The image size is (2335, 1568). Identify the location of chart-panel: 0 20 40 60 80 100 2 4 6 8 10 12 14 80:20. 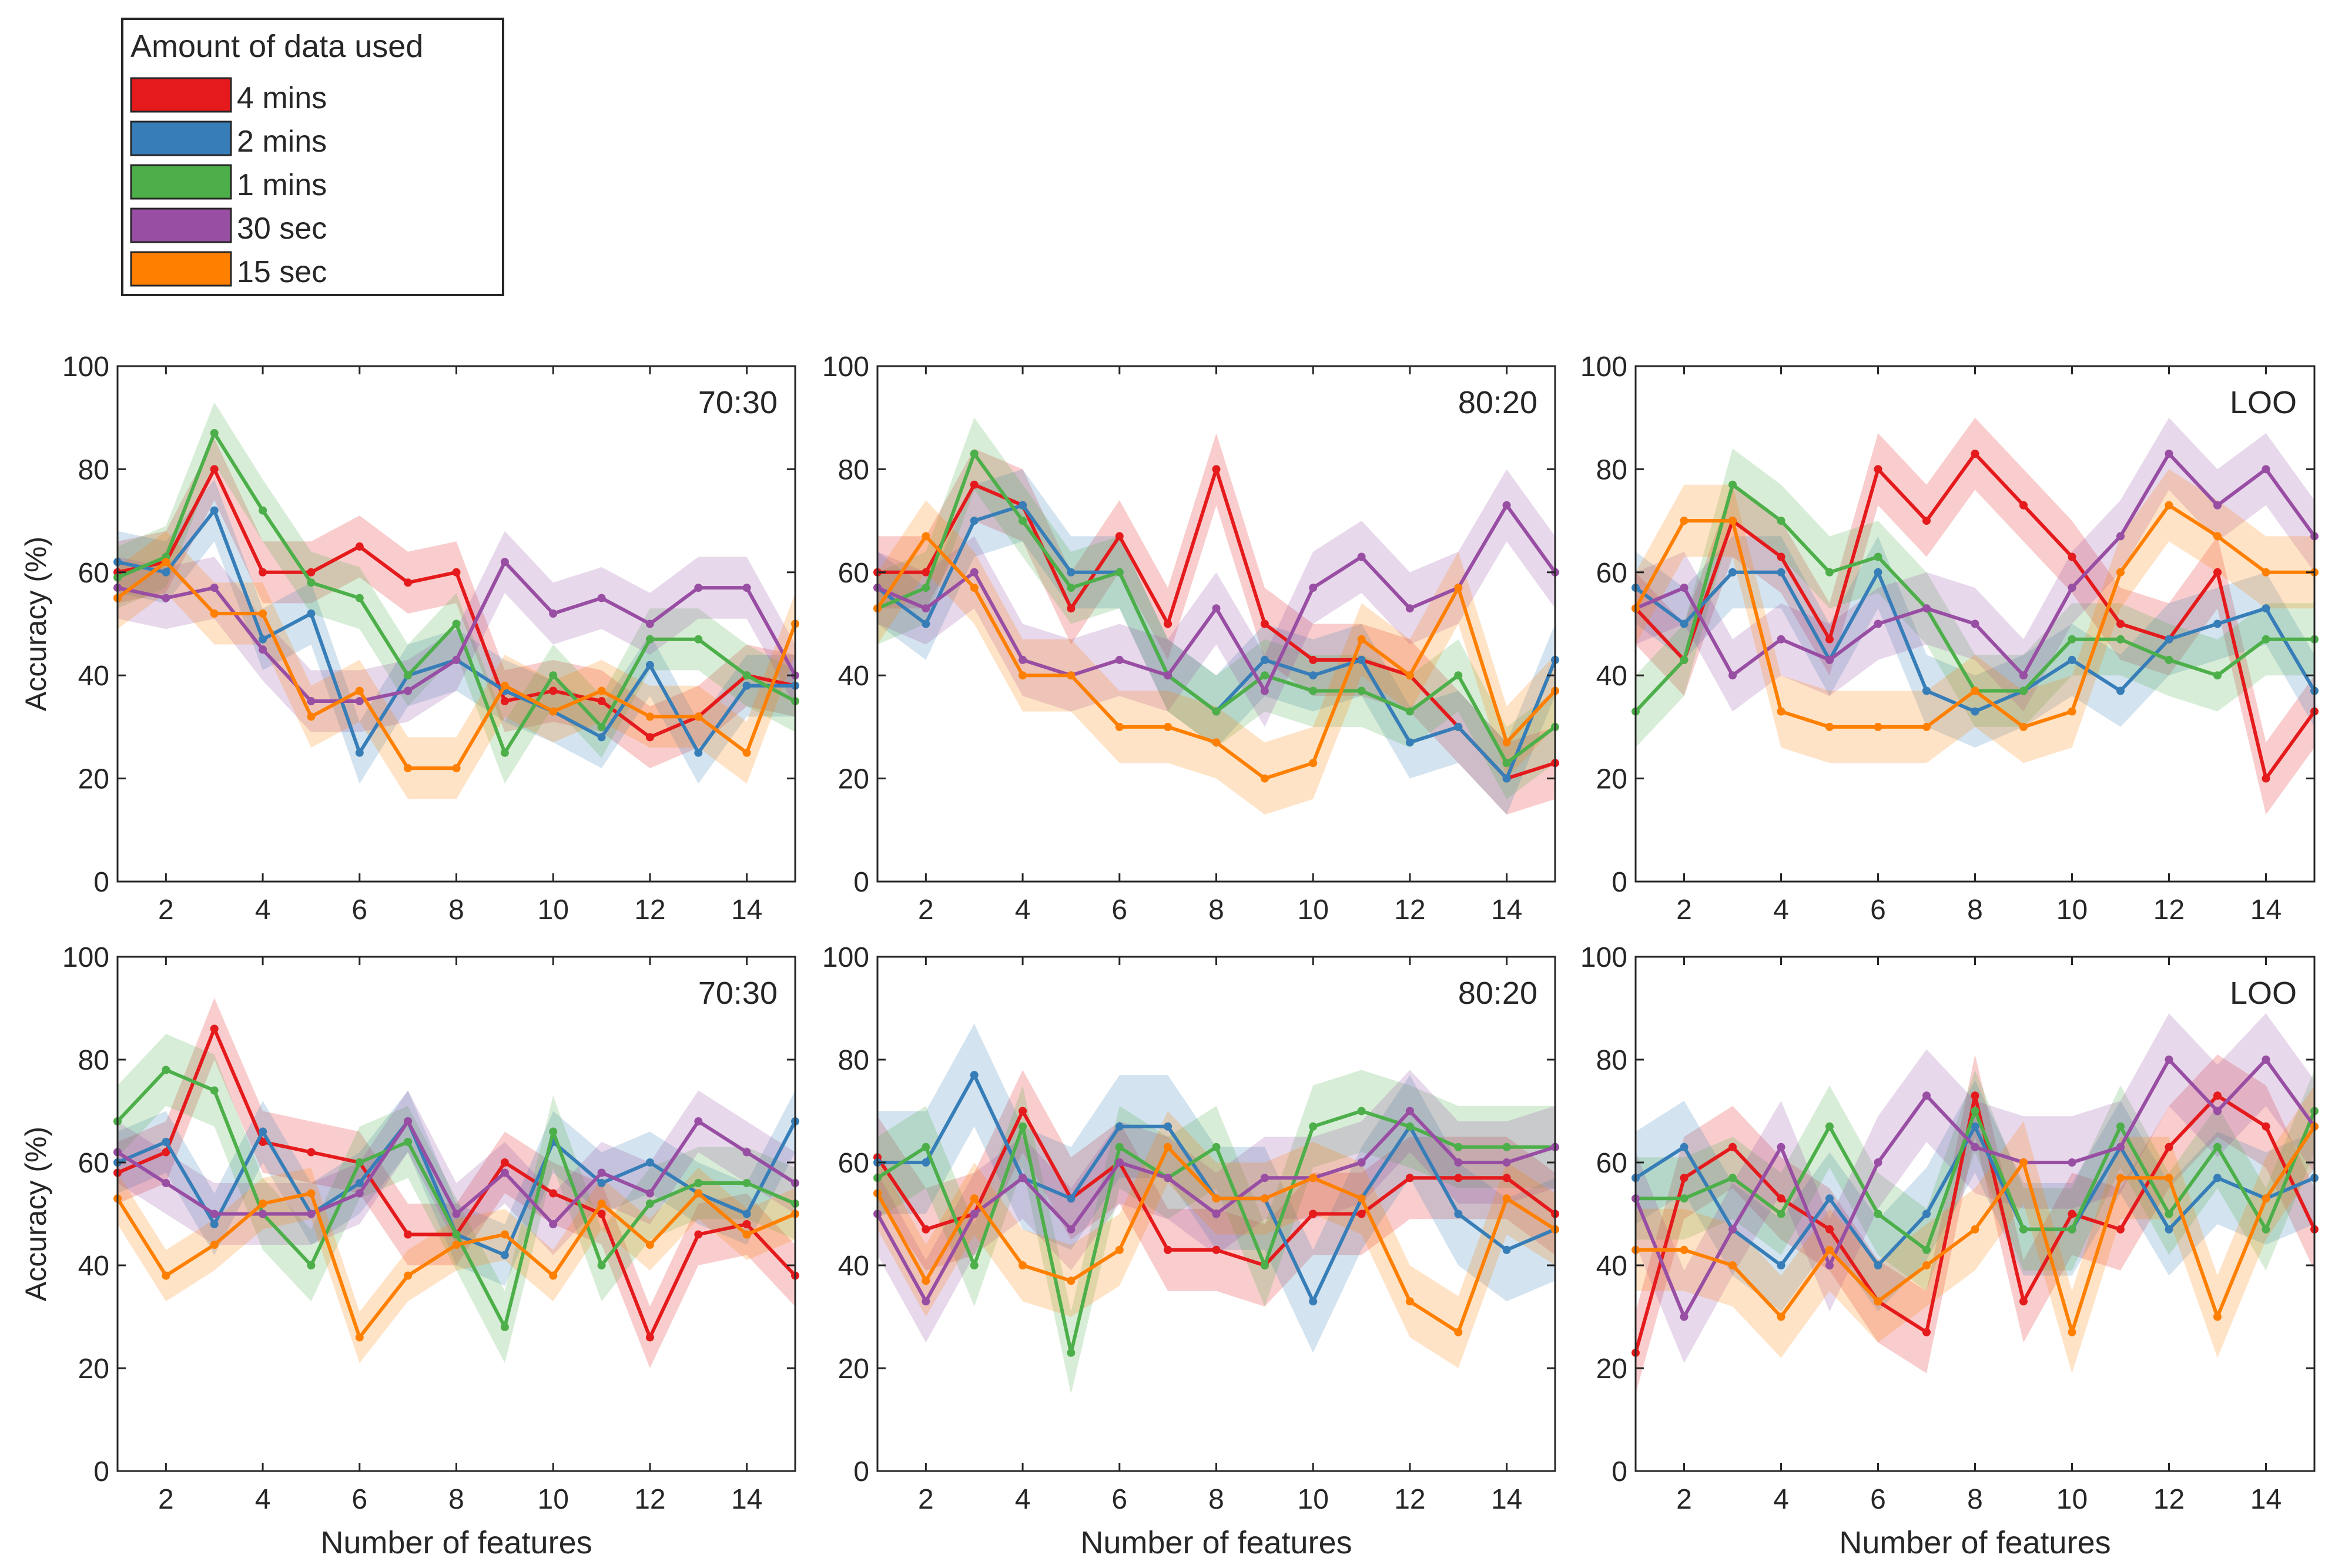
(1190, 638).